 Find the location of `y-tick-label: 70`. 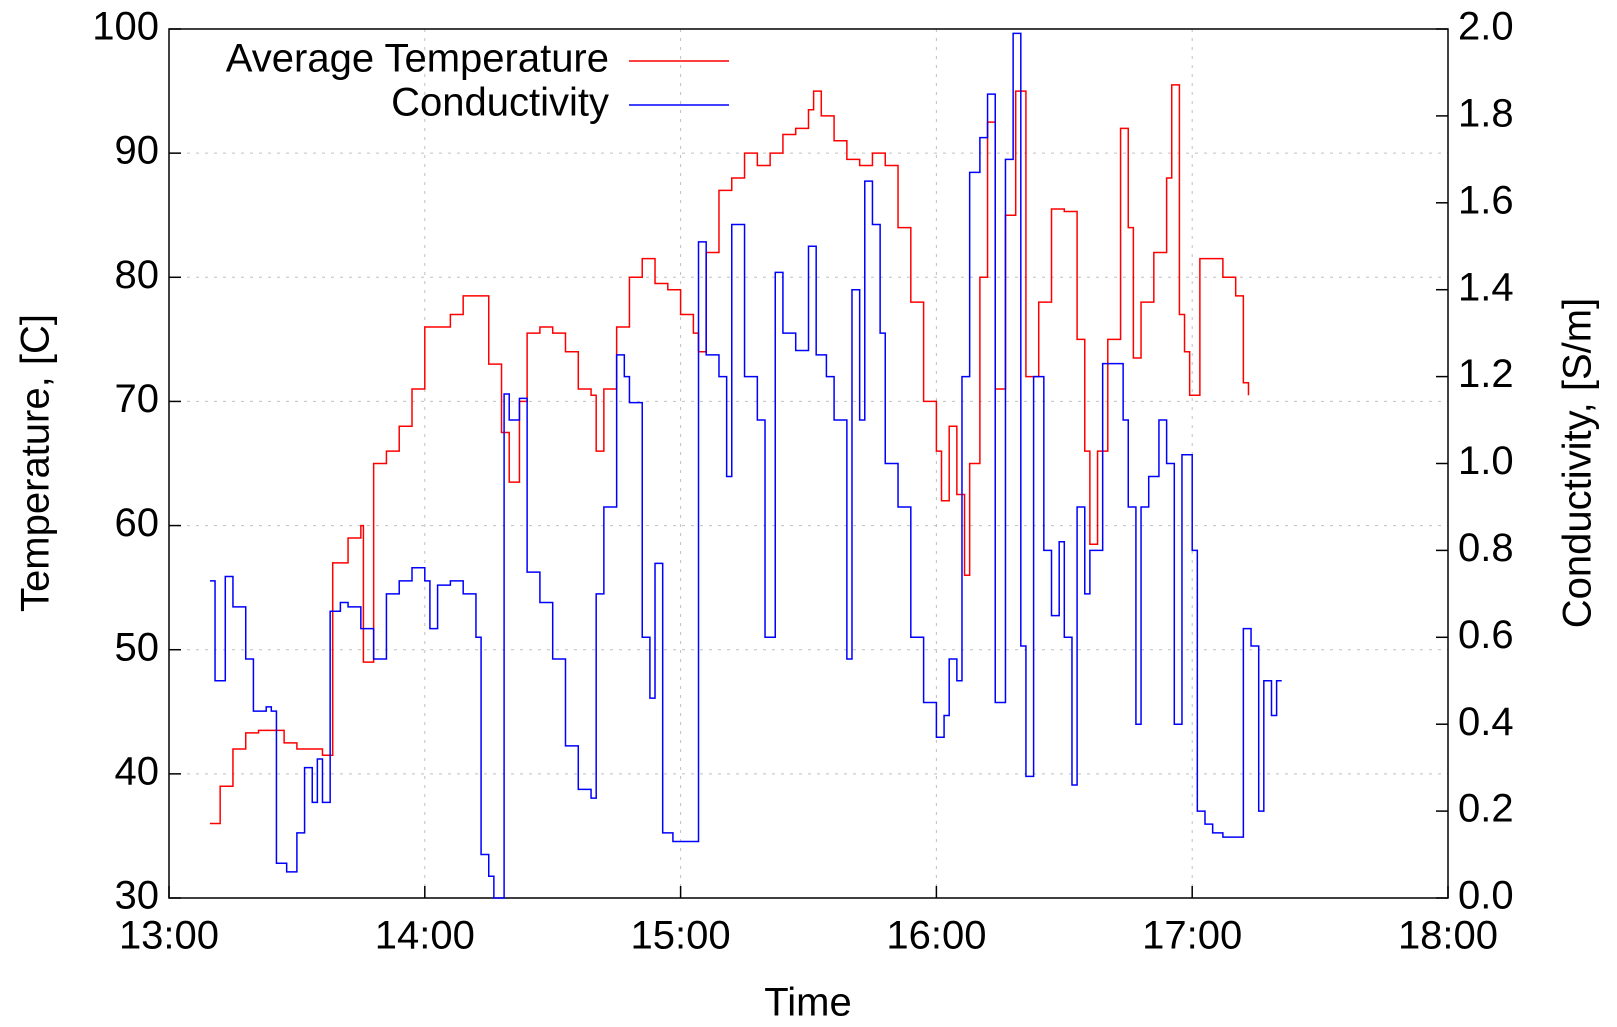

y-tick-label: 70 is located at coordinates (137, 399).